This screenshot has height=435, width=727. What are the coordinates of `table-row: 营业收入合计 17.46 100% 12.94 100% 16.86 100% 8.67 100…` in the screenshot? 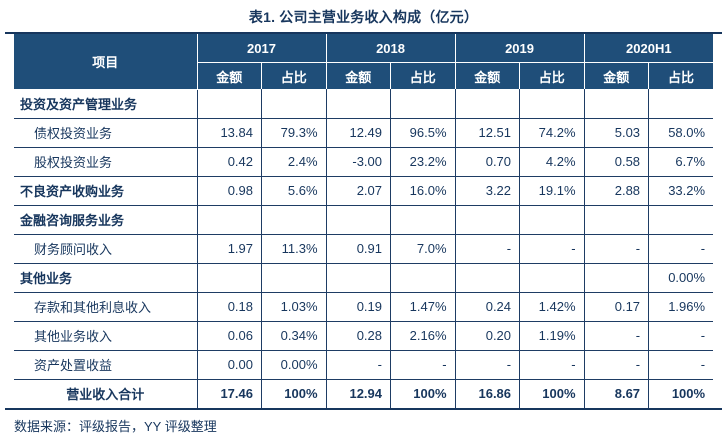 It's located at (364, 393).